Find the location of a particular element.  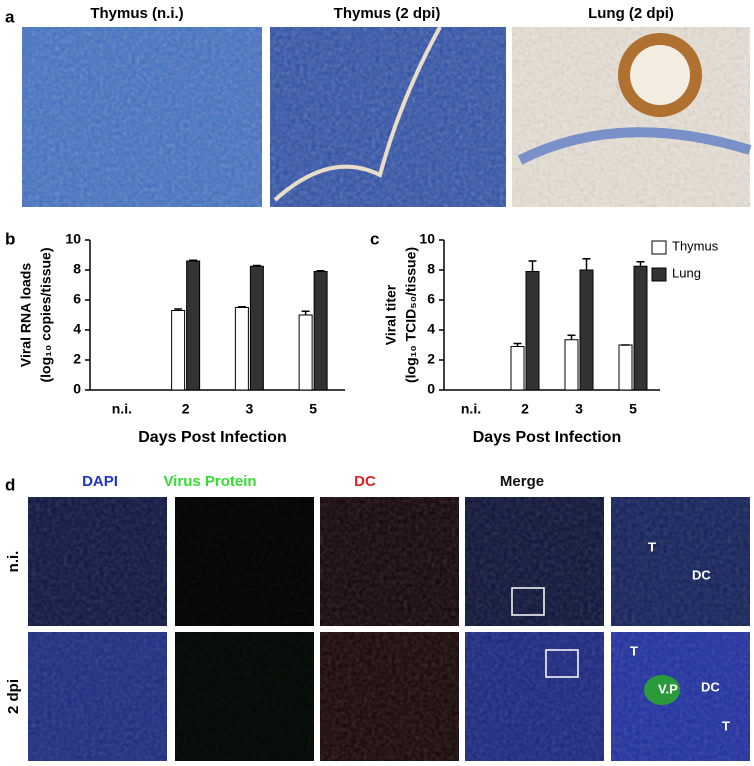

image-title: Thymus (n.i.) is located at coordinates (136, 13).